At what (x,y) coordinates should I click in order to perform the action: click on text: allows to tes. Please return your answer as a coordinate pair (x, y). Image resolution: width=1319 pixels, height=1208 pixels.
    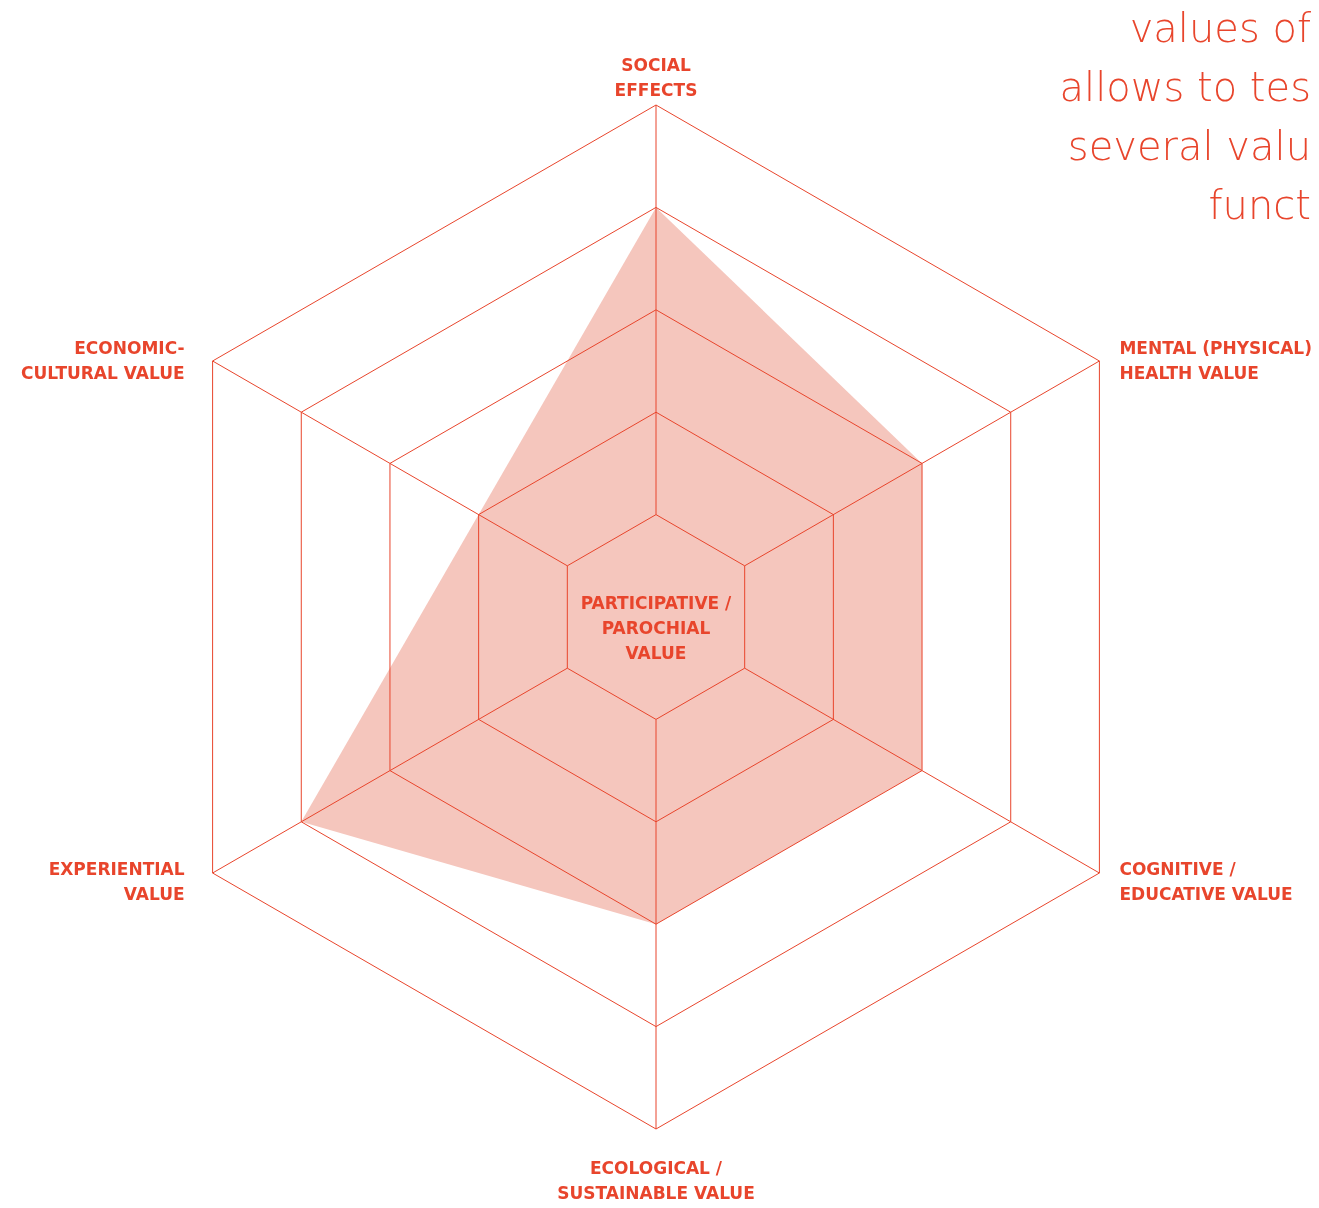
    Looking at the image, I should click on (1185, 87).